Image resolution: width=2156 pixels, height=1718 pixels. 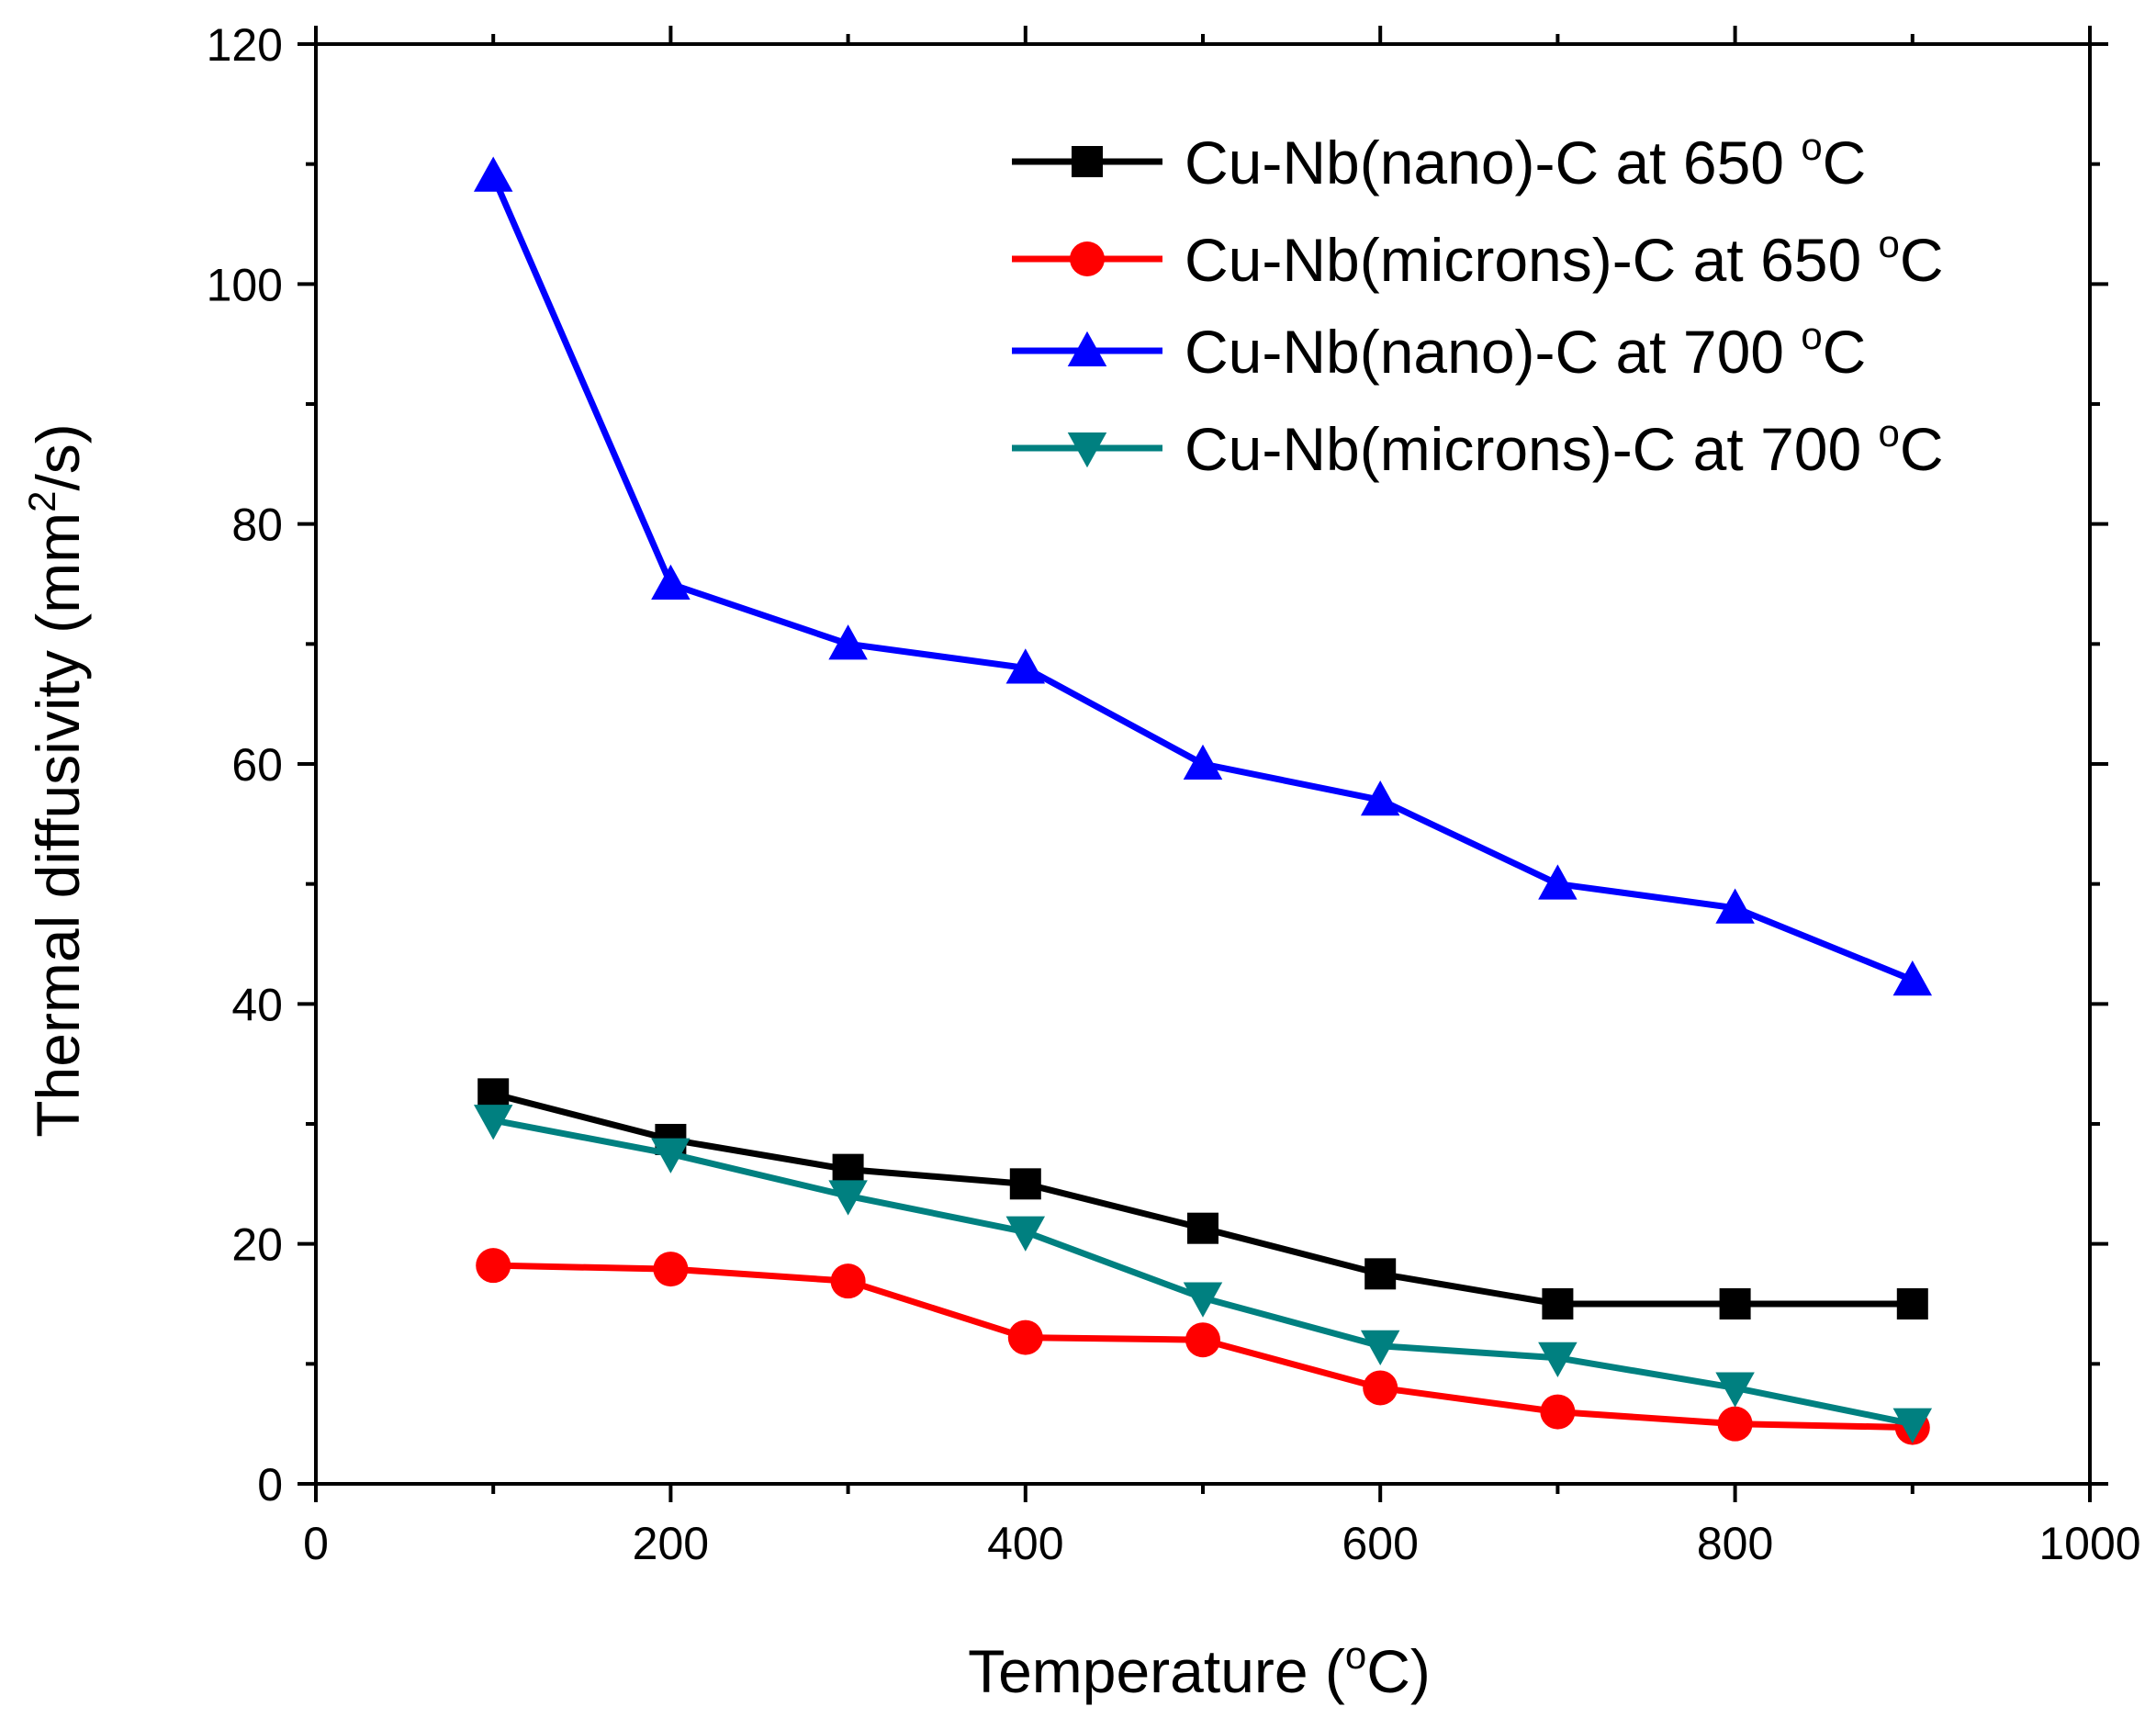 I want to click on legend-label: Cu-Nb(microns)-C at 700 oC, so click(x=1564, y=447).